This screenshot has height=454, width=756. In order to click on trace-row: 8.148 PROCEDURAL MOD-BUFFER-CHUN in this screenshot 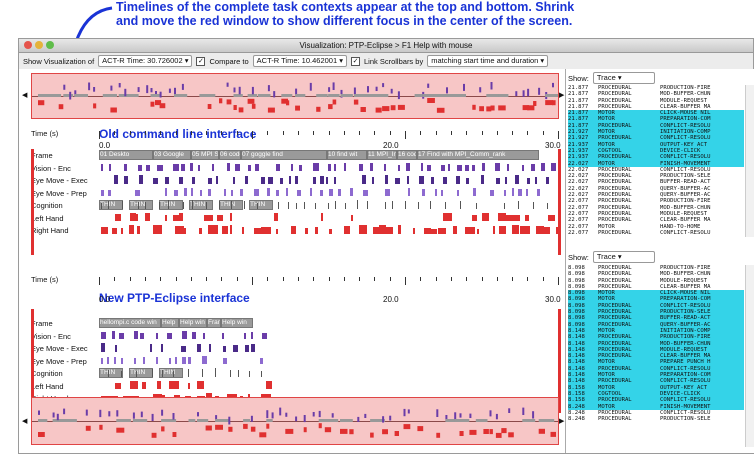, I will do `click(656, 343)`.